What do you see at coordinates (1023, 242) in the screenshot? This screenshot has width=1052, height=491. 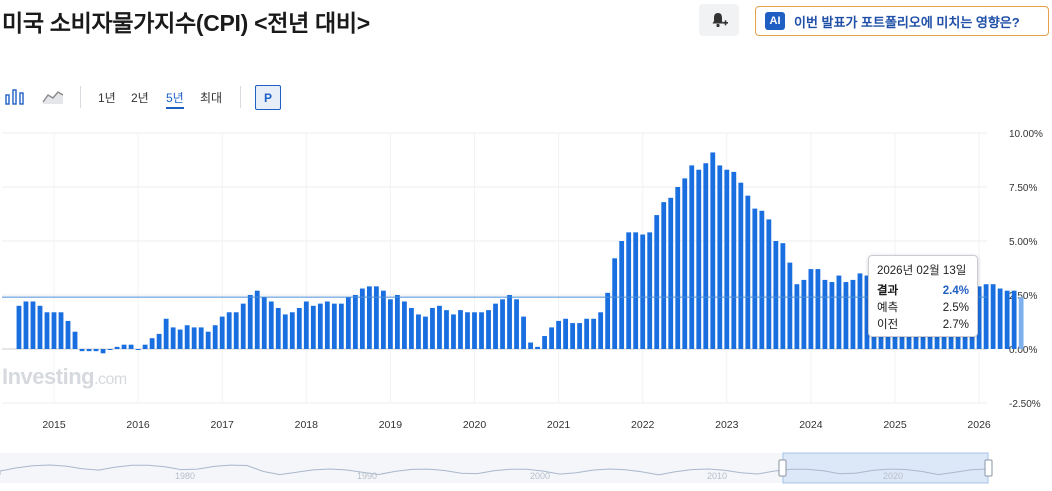 I see `y-tick-label: 5.00%` at bounding box center [1023, 242].